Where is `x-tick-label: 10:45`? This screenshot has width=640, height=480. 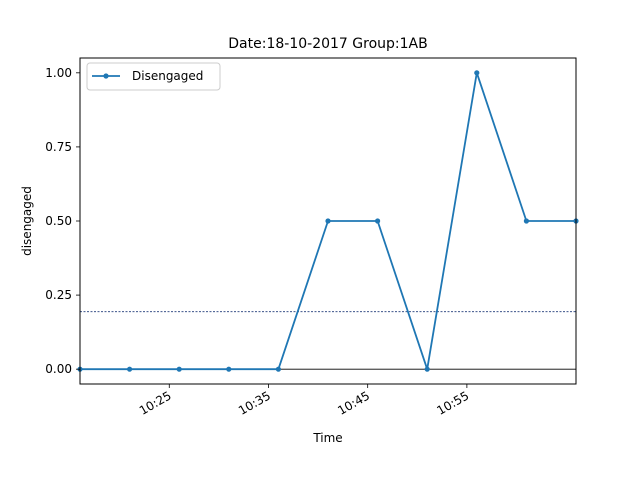
x-tick-label: 10:45 is located at coordinates (353, 402).